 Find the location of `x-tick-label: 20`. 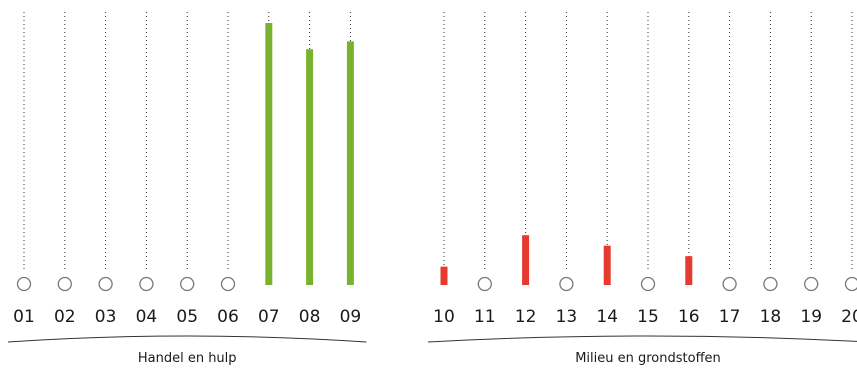

x-tick-label: 20 is located at coordinates (849, 317).